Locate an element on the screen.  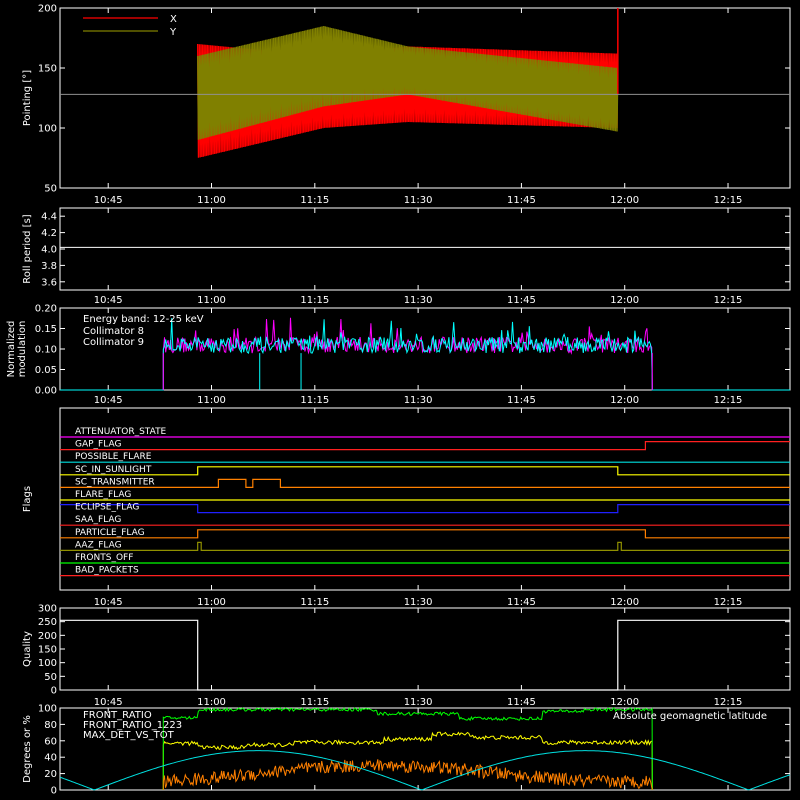
series-front-ratio is located at coordinates (407, 761).